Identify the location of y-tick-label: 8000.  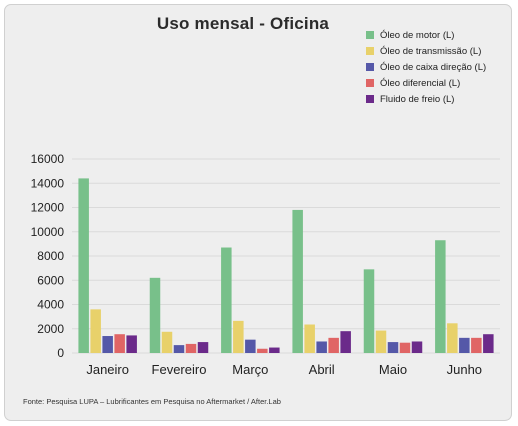
(50, 256).